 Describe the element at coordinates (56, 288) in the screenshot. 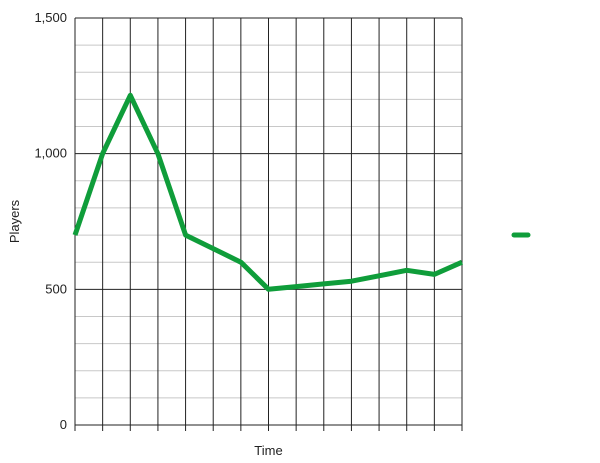

I see `y-tick-label: 500` at that location.